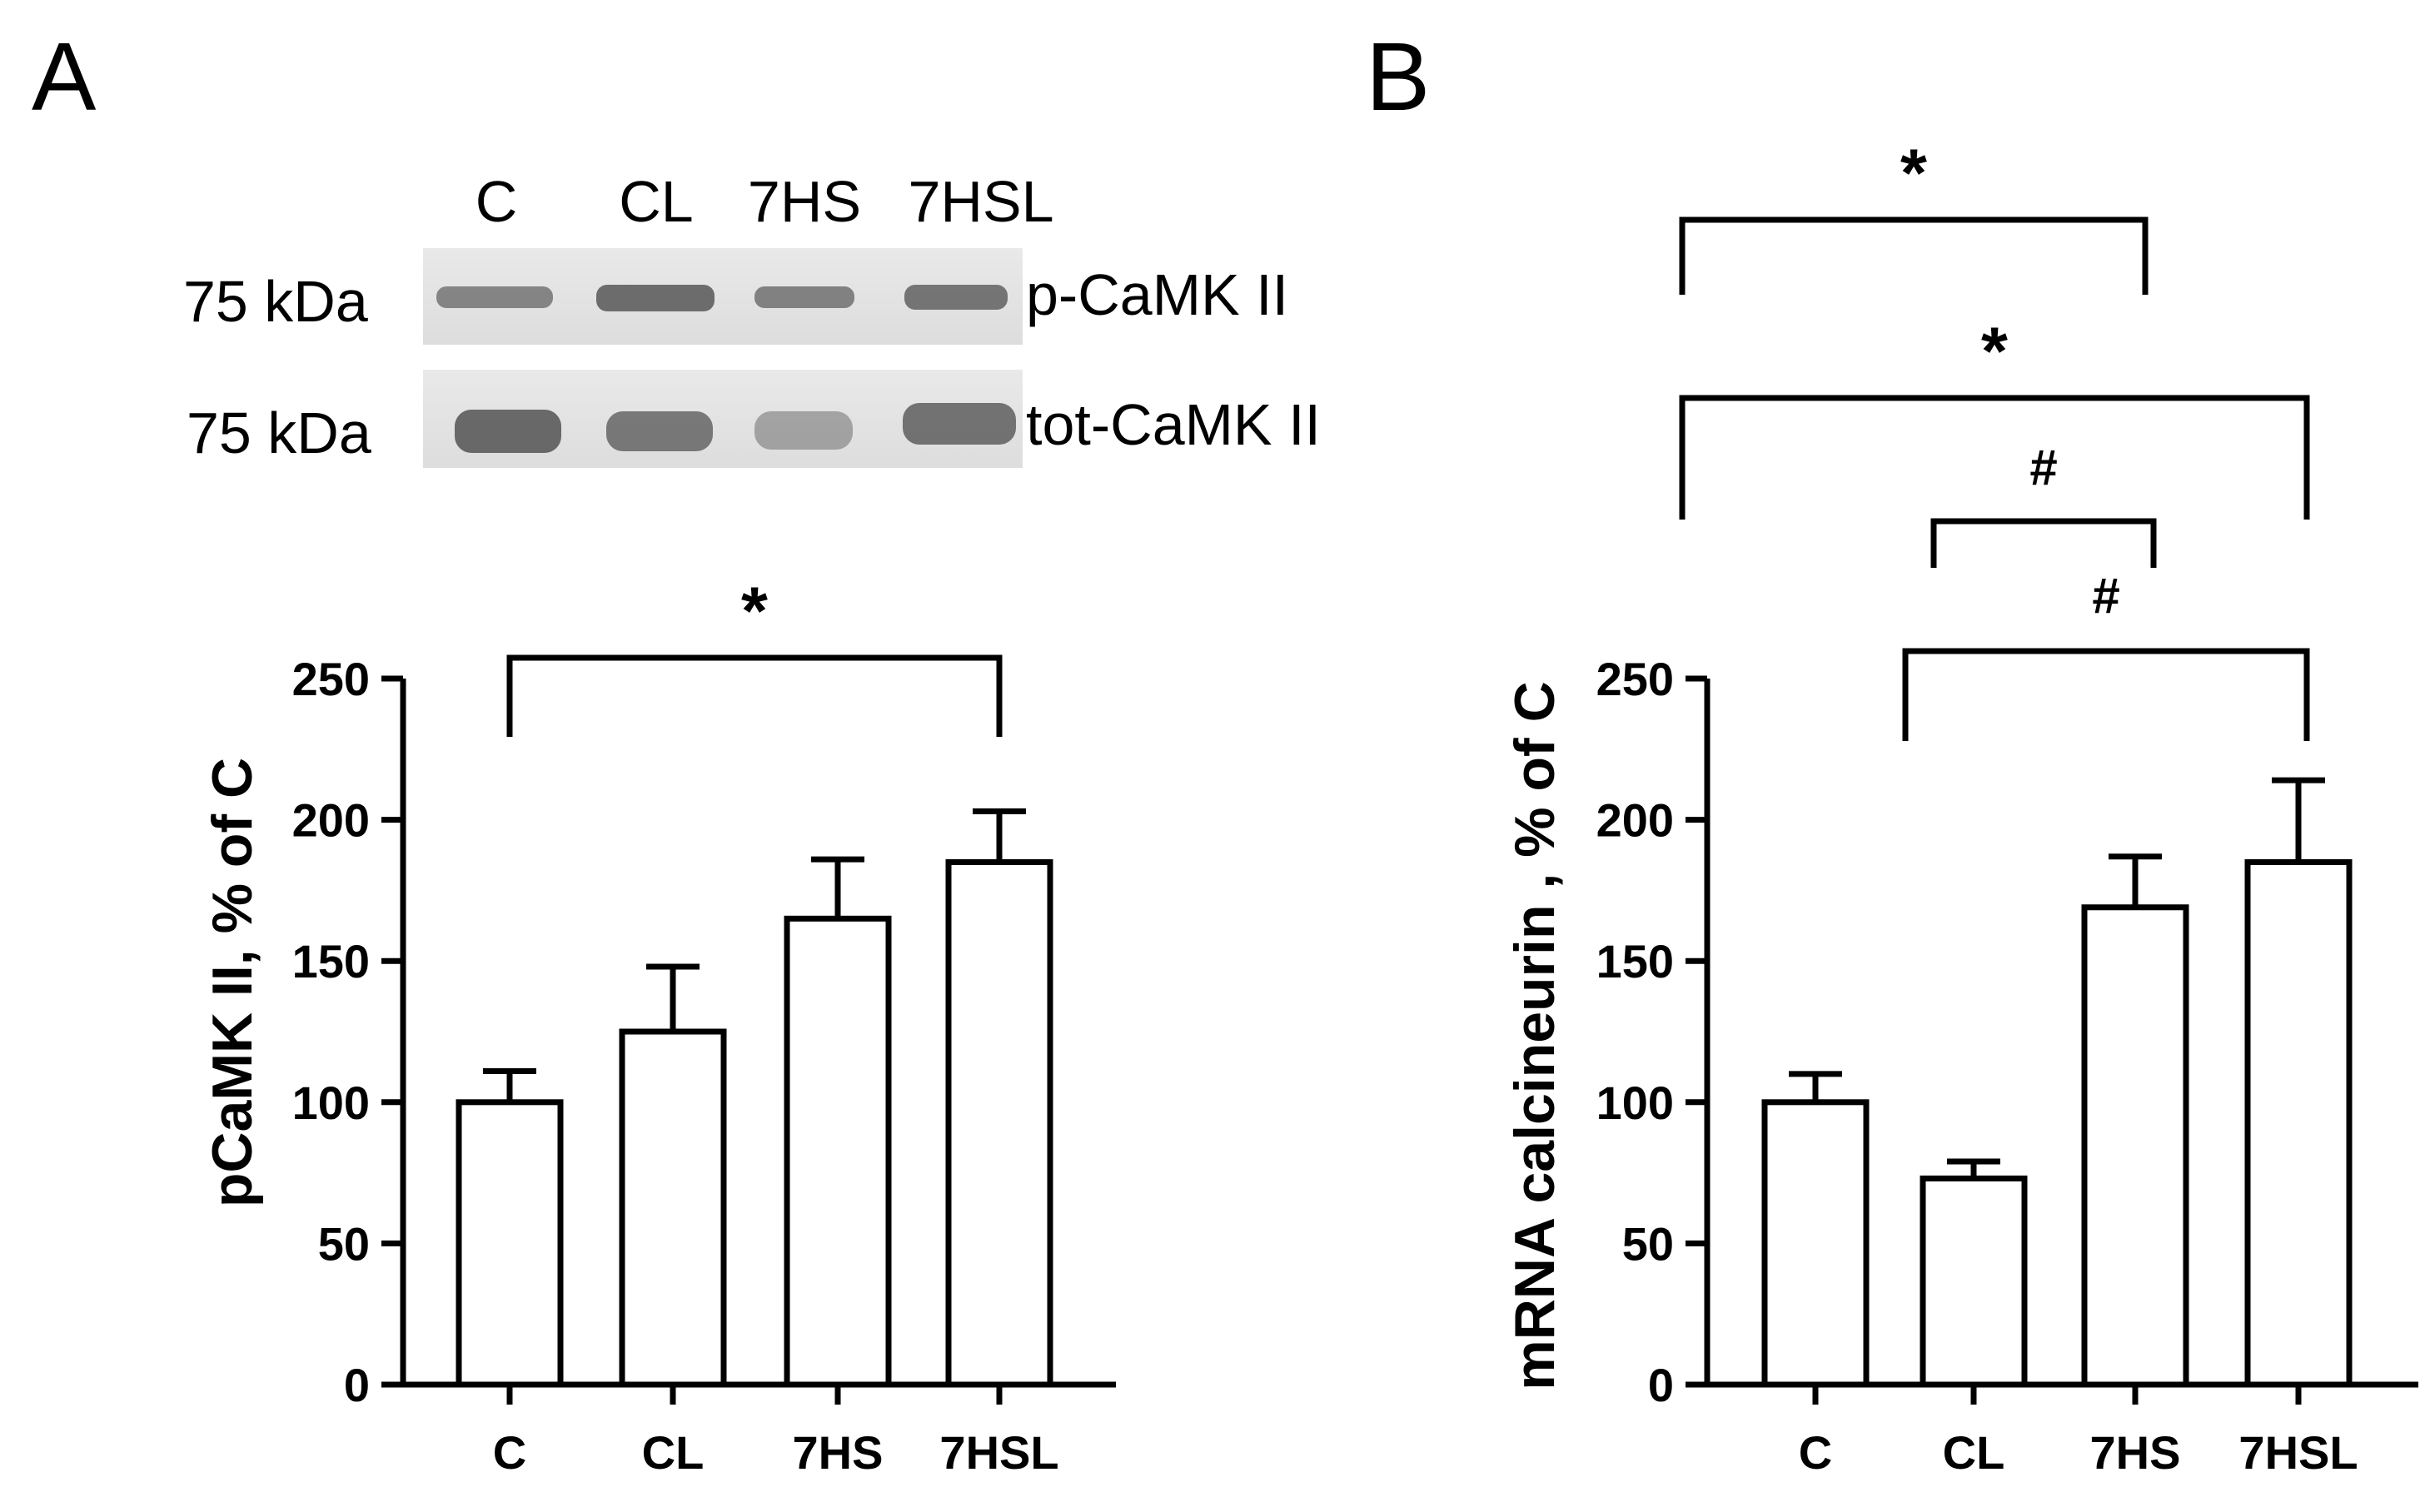 The image size is (2435, 1512). I want to click on chart-a-significance-mark-c-7hsl: *, so click(754, 612).